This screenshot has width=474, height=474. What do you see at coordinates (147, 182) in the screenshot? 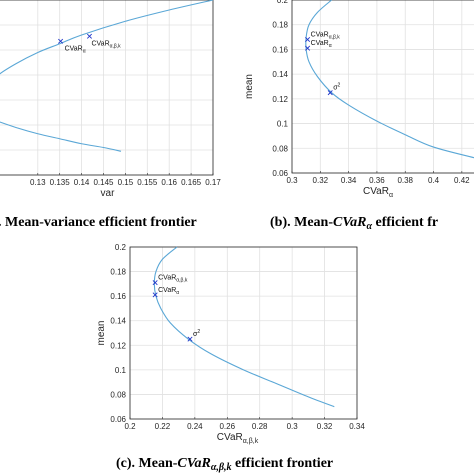
I see `x-tick-label: 0.155` at bounding box center [147, 182].